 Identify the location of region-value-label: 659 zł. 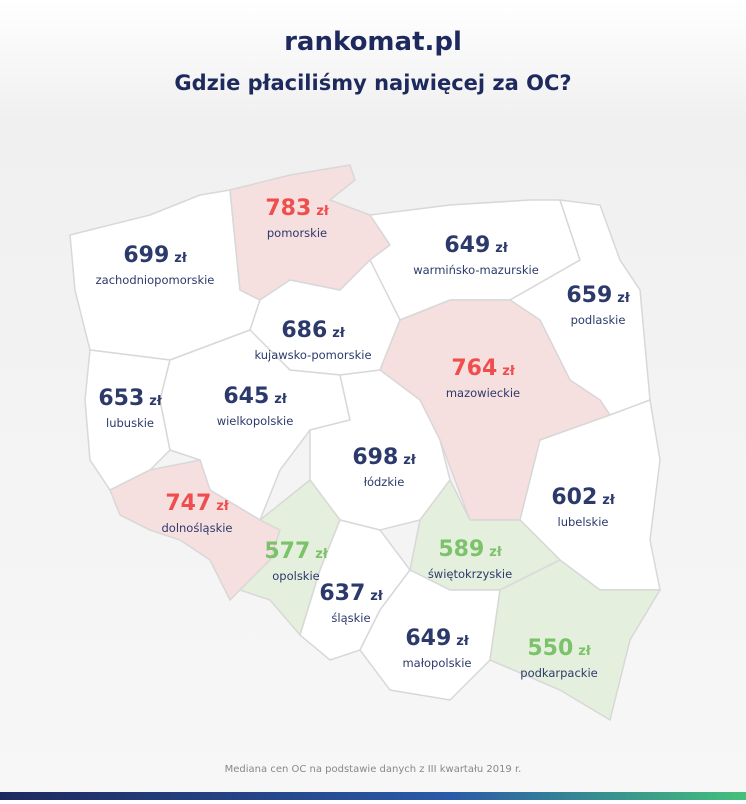
(598, 295).